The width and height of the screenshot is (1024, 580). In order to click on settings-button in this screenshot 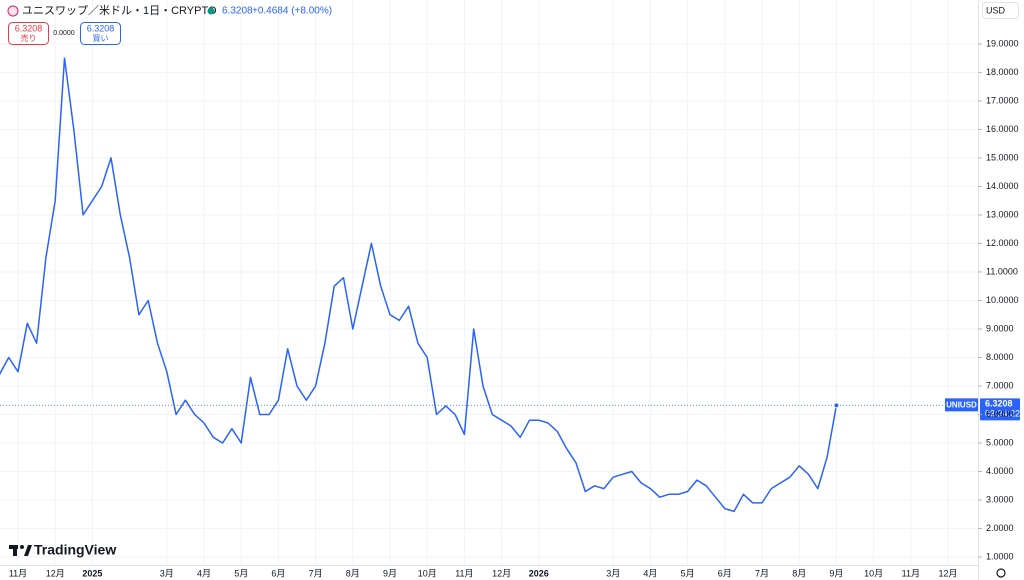, I will do `click(1001, 573)`.